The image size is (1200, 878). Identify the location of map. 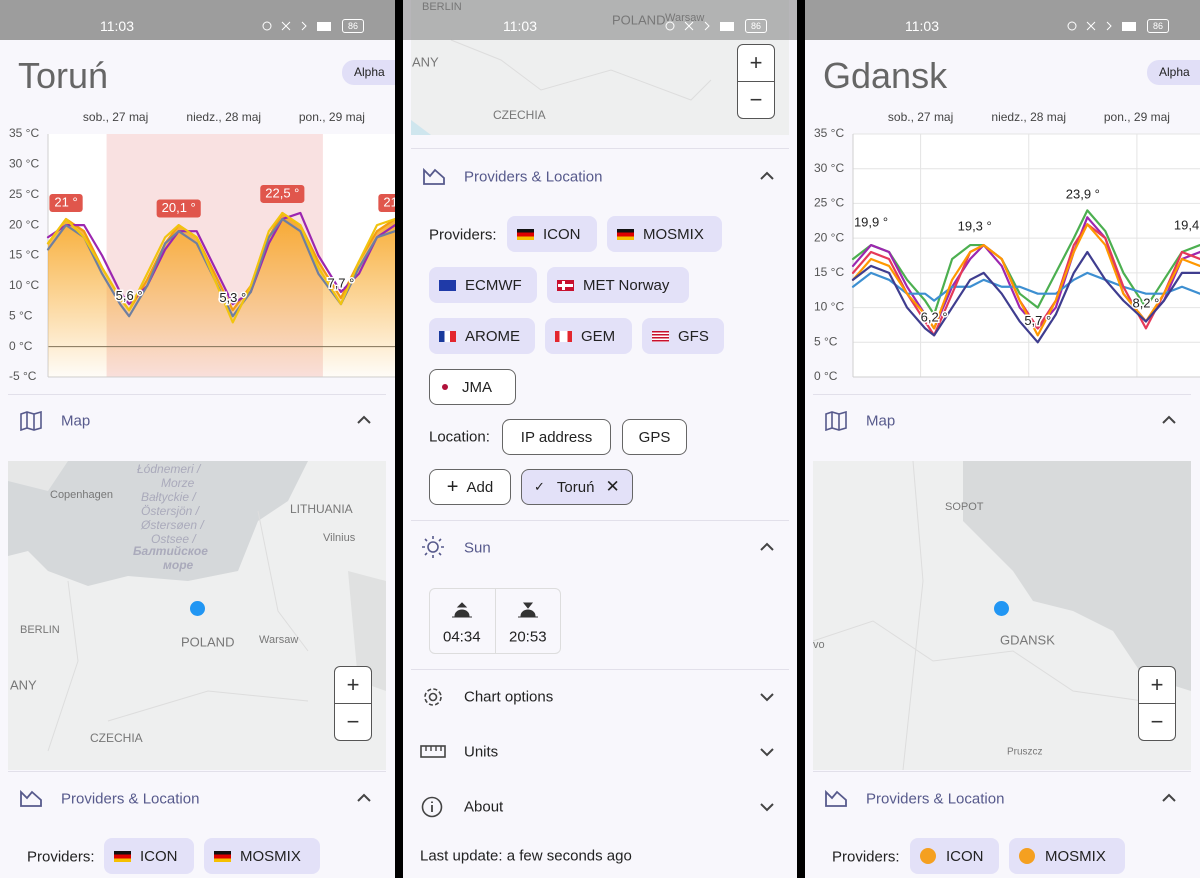
(197, 615).